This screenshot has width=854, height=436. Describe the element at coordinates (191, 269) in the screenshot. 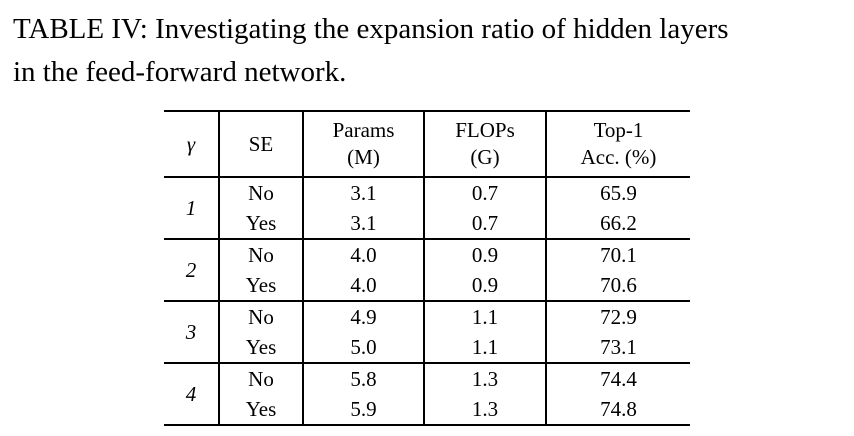

I see `gamma-cell: 2` at that location.